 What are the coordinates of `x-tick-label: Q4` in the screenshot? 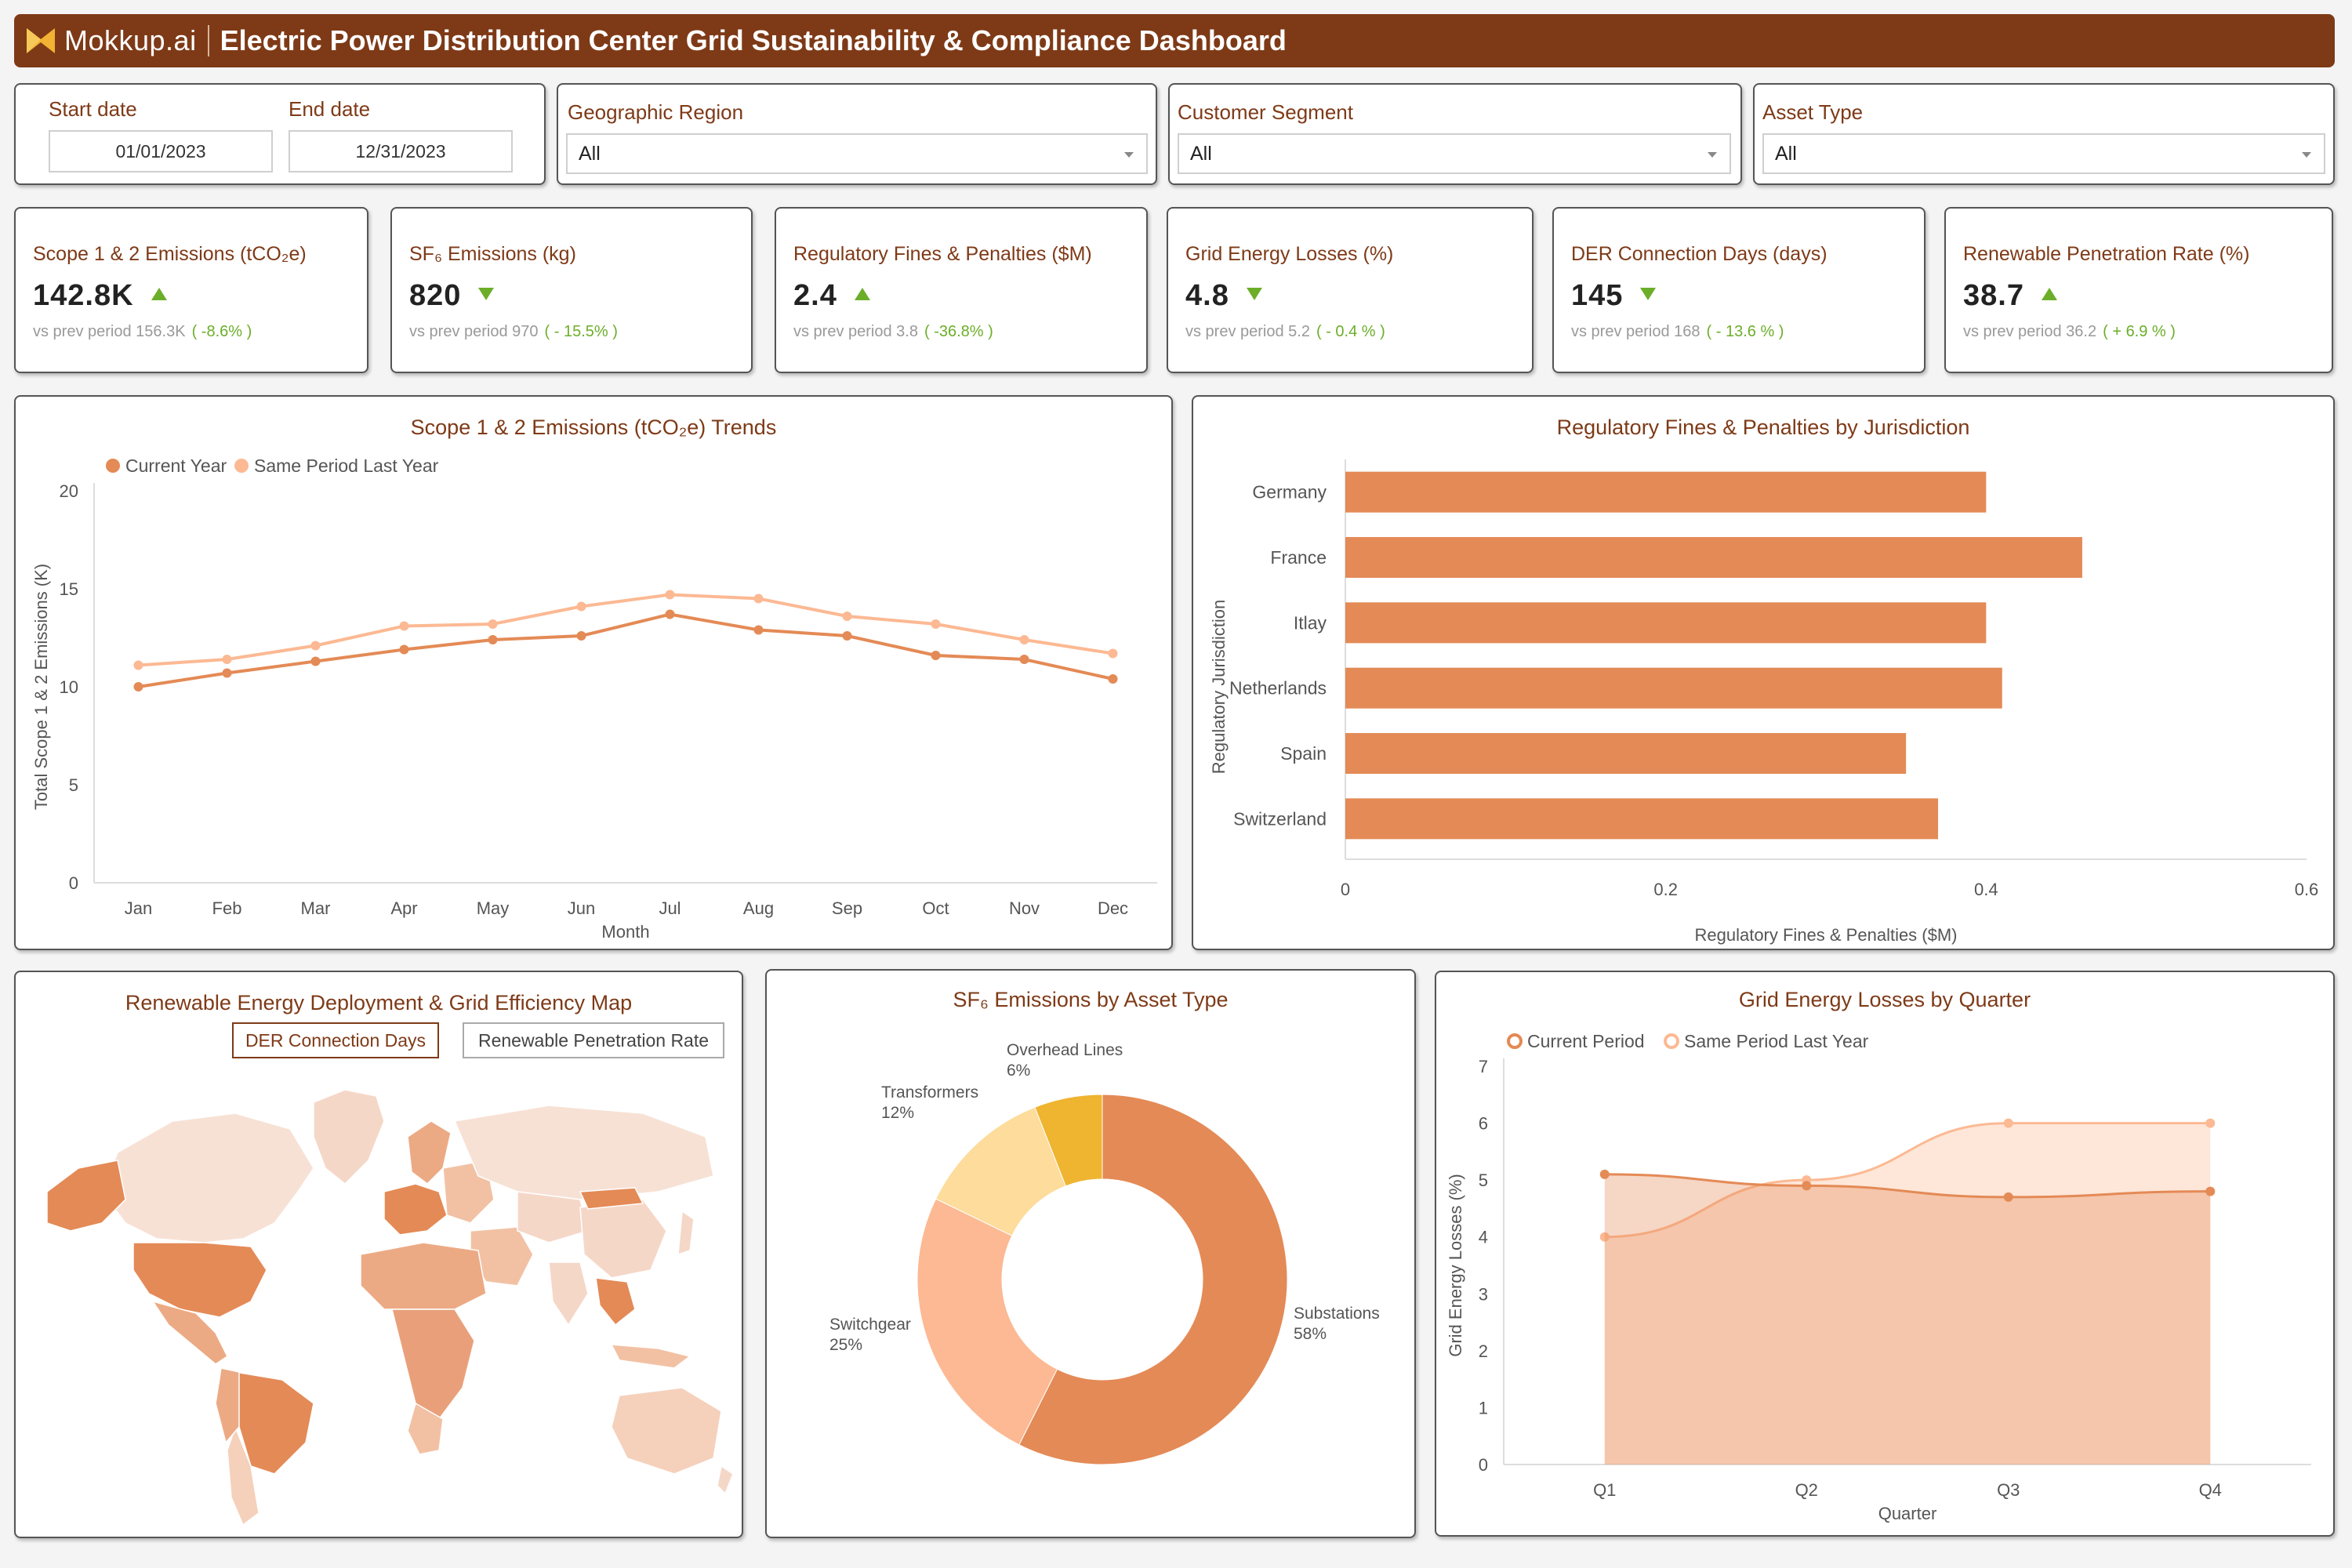 It's located at (2210, 1490).